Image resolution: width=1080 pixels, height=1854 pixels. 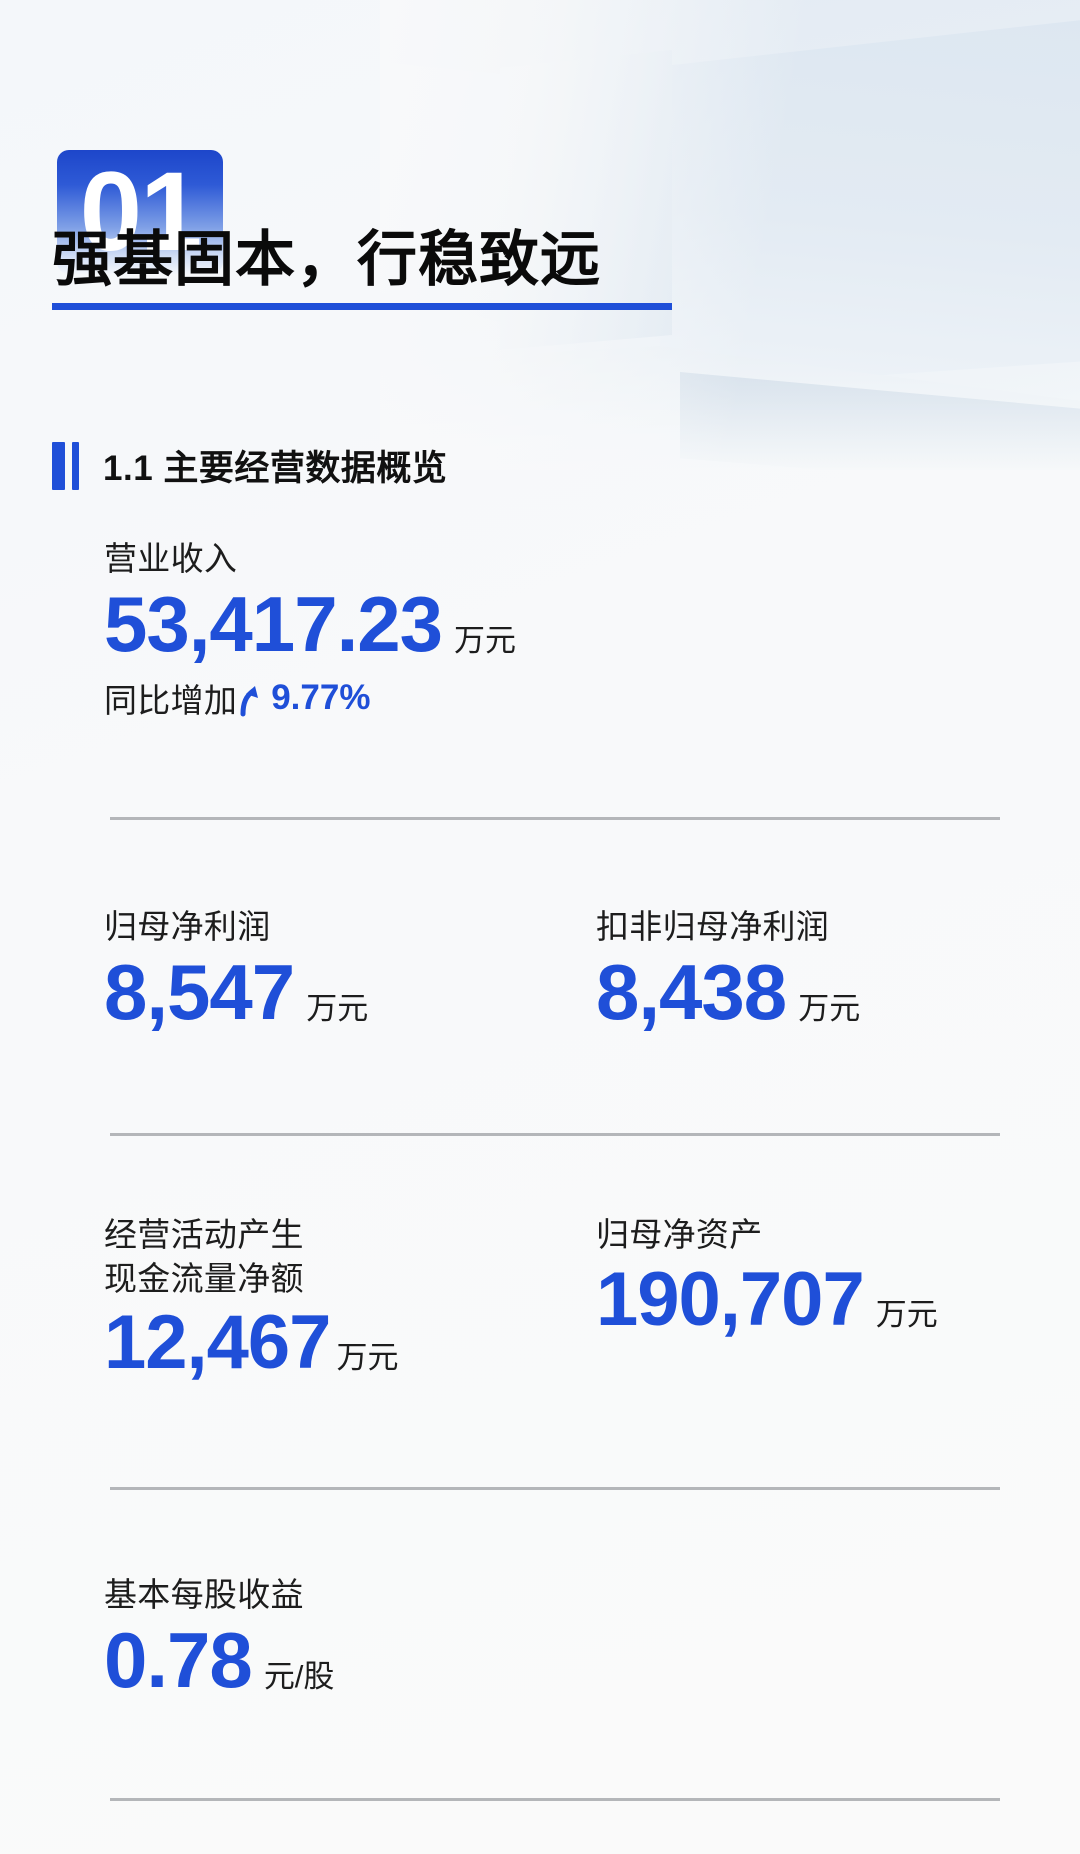 I want to click on metric-value: 190,707, so click(x=730, y=1299).